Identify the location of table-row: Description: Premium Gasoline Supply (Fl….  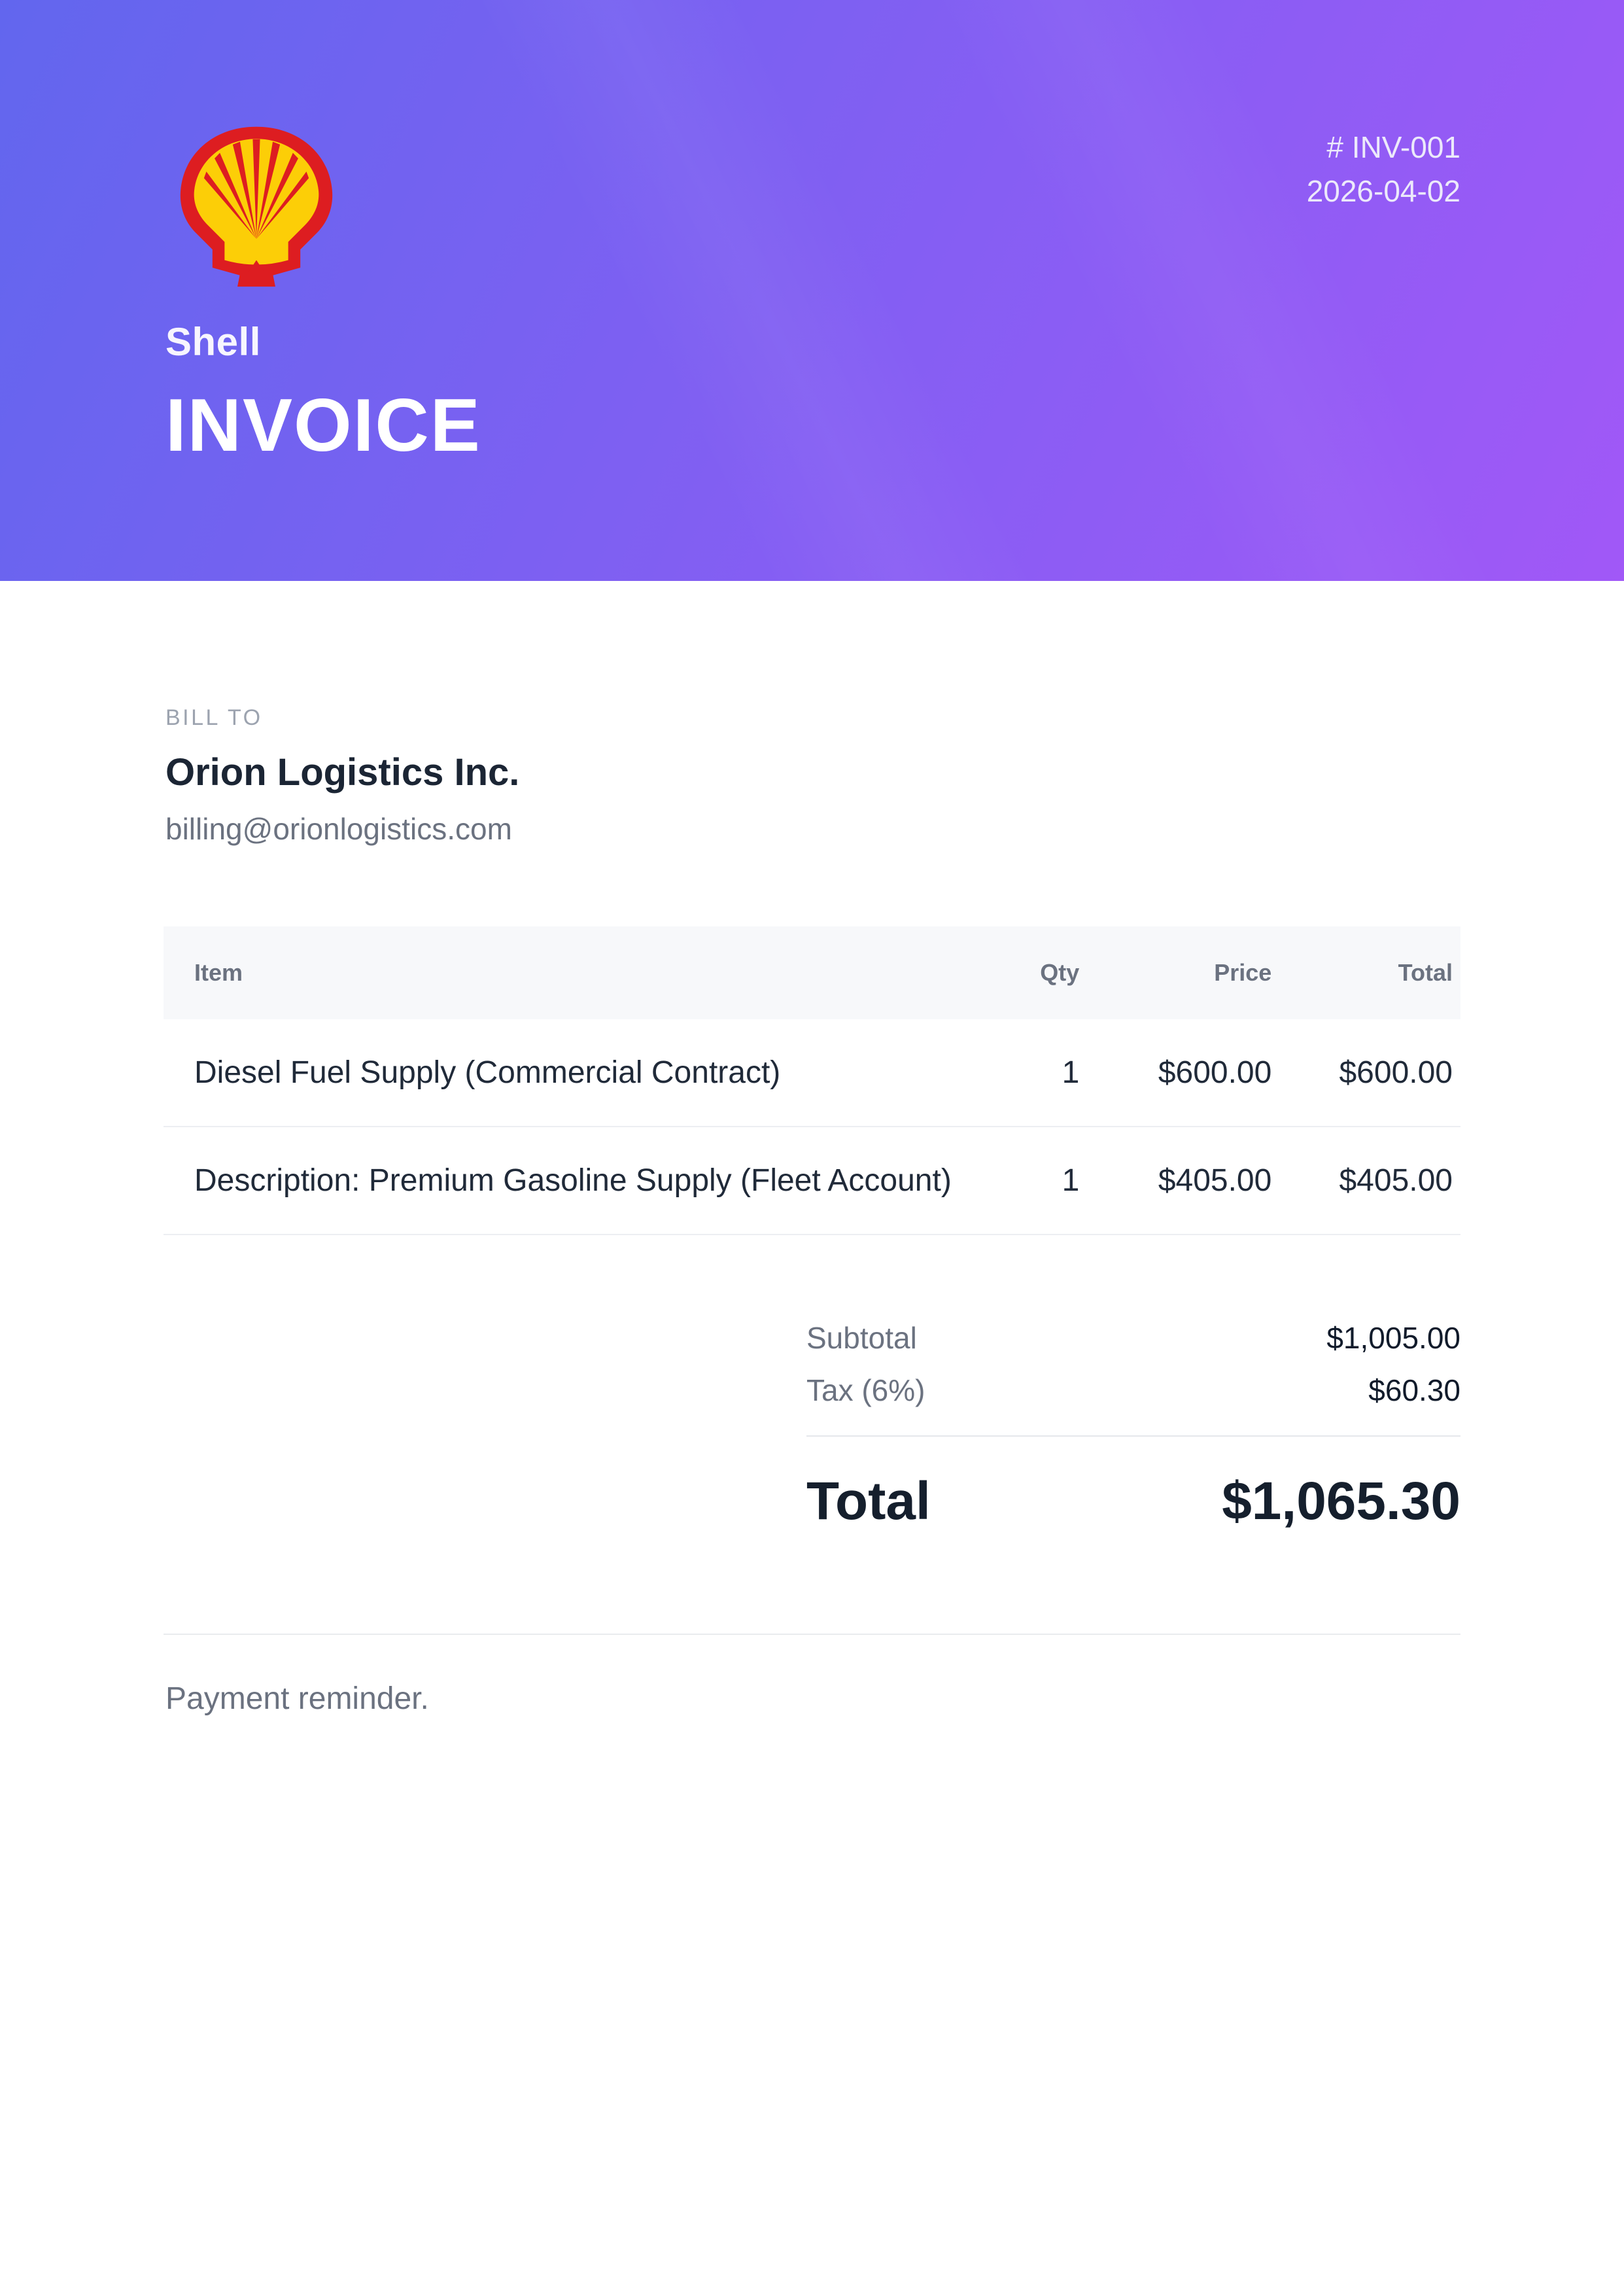
(812, 1181).